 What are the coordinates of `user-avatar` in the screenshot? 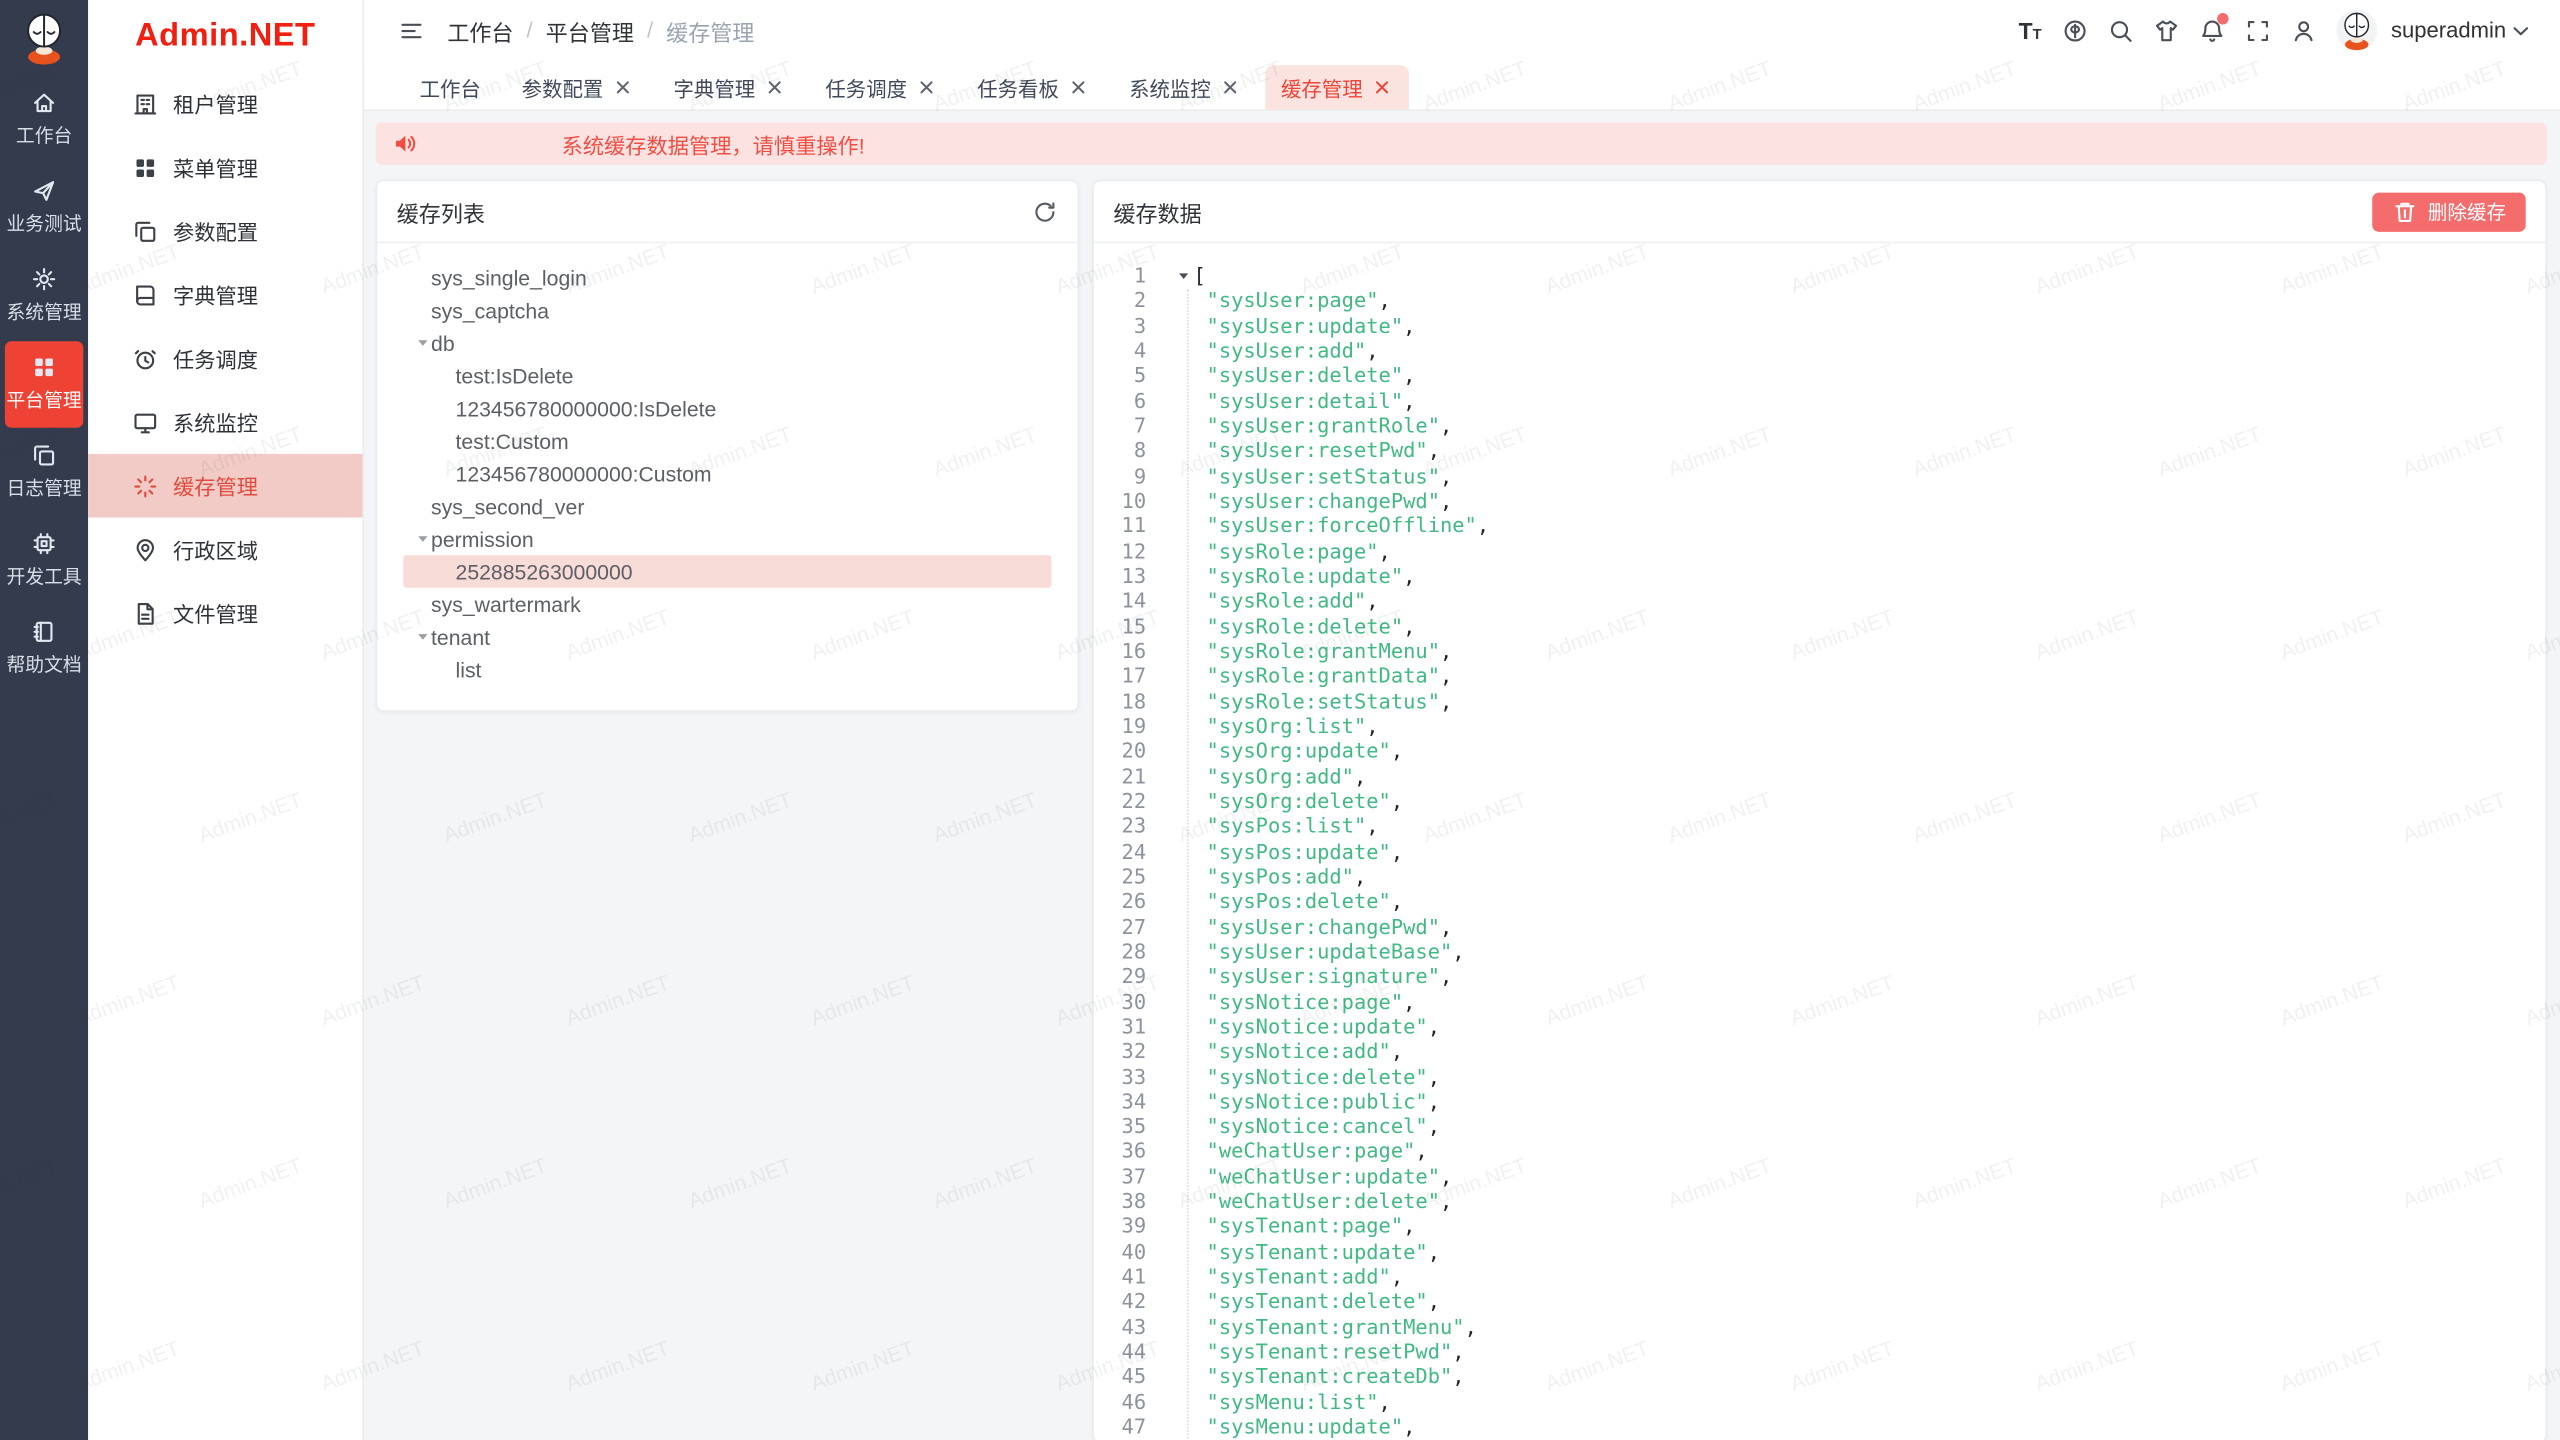 It's located at (2357, 30).